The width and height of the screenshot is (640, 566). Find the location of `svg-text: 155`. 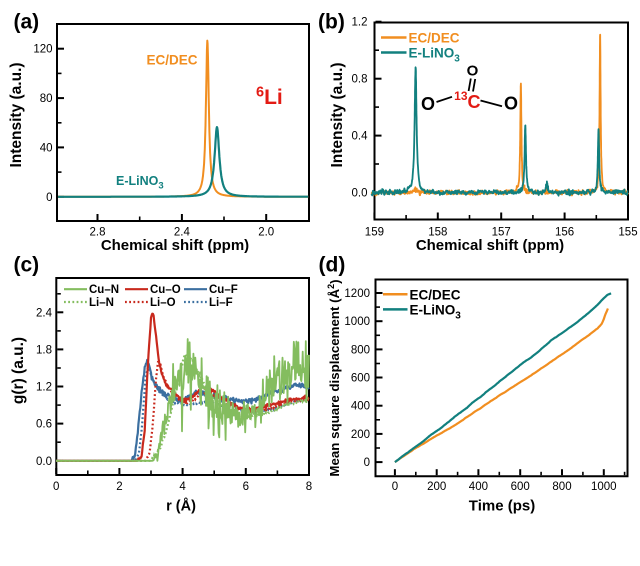

svg-text: 155 is located at coordinates (627, 233).